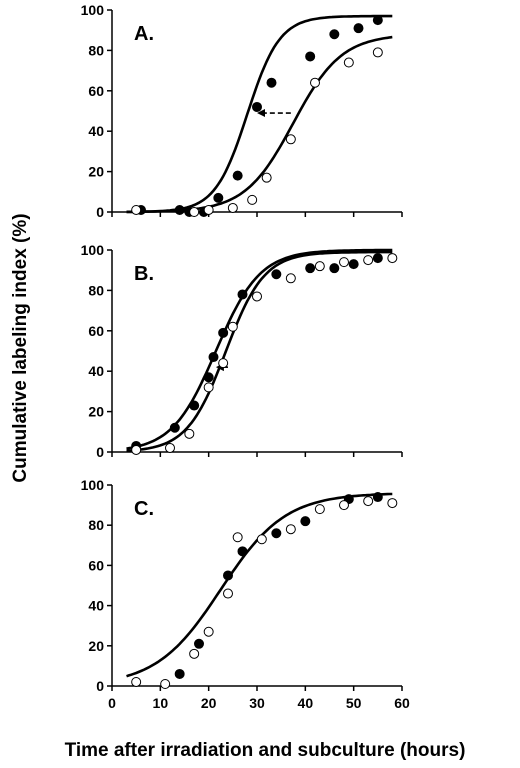 The image size is (520, 768). Describe the element at coordinates (209, 703) in the screenshot. I see `panel-c-x-tick-label: 20` at that location.